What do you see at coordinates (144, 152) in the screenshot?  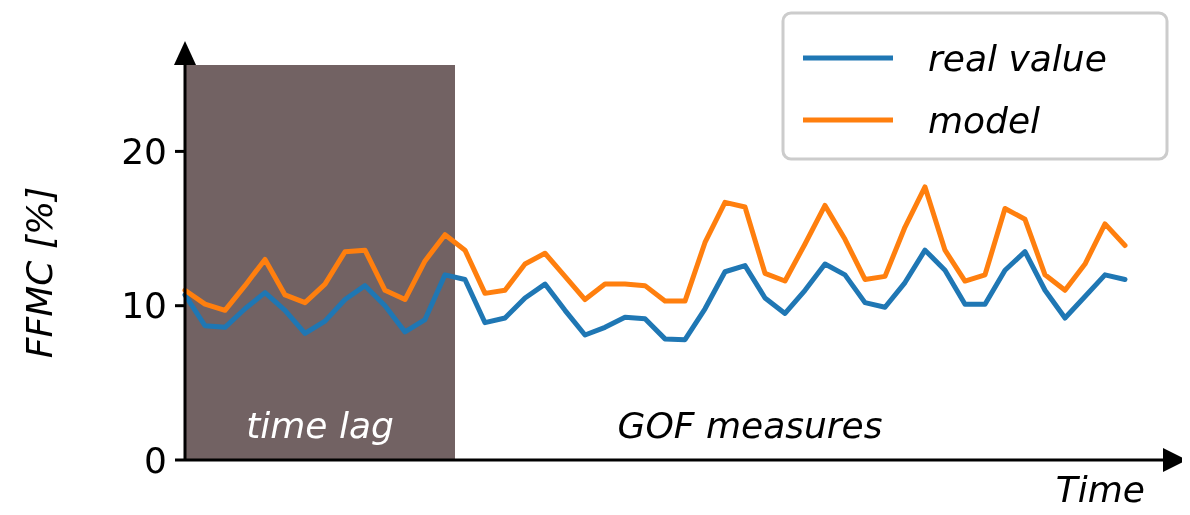 I see `y-tick-label: 20` at bounding box center [144, 152].